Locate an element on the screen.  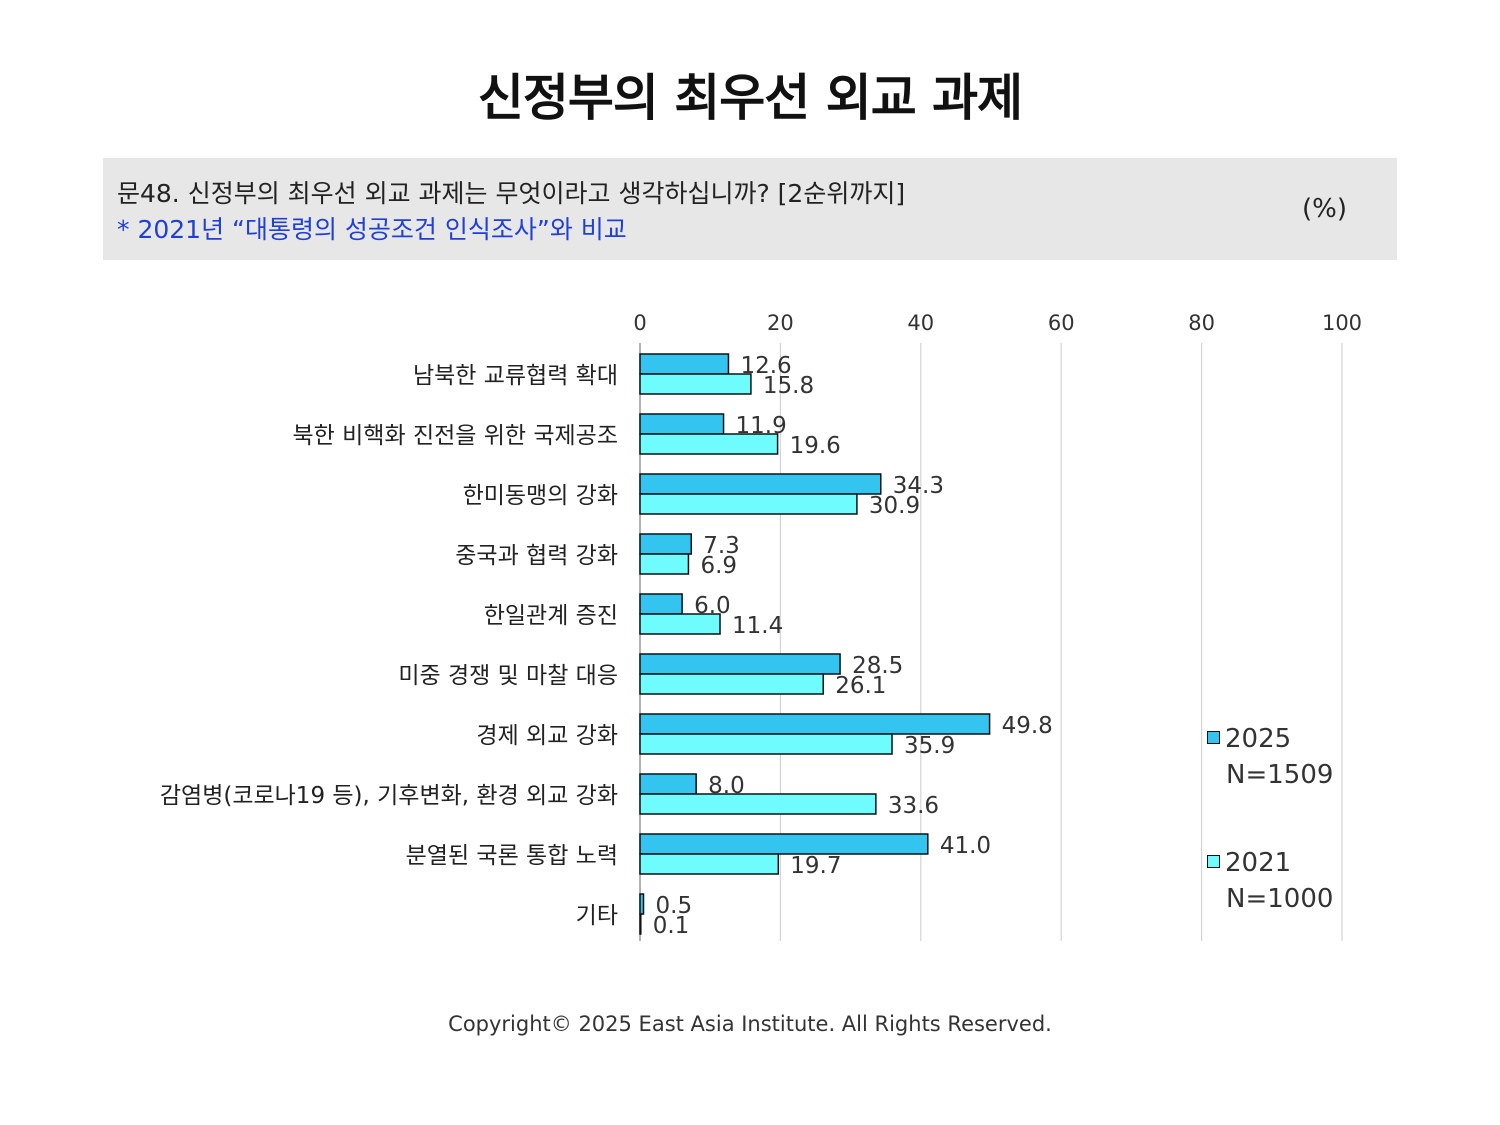
legend-n-2025: N=1509 is located at coordinates (1280, 775).